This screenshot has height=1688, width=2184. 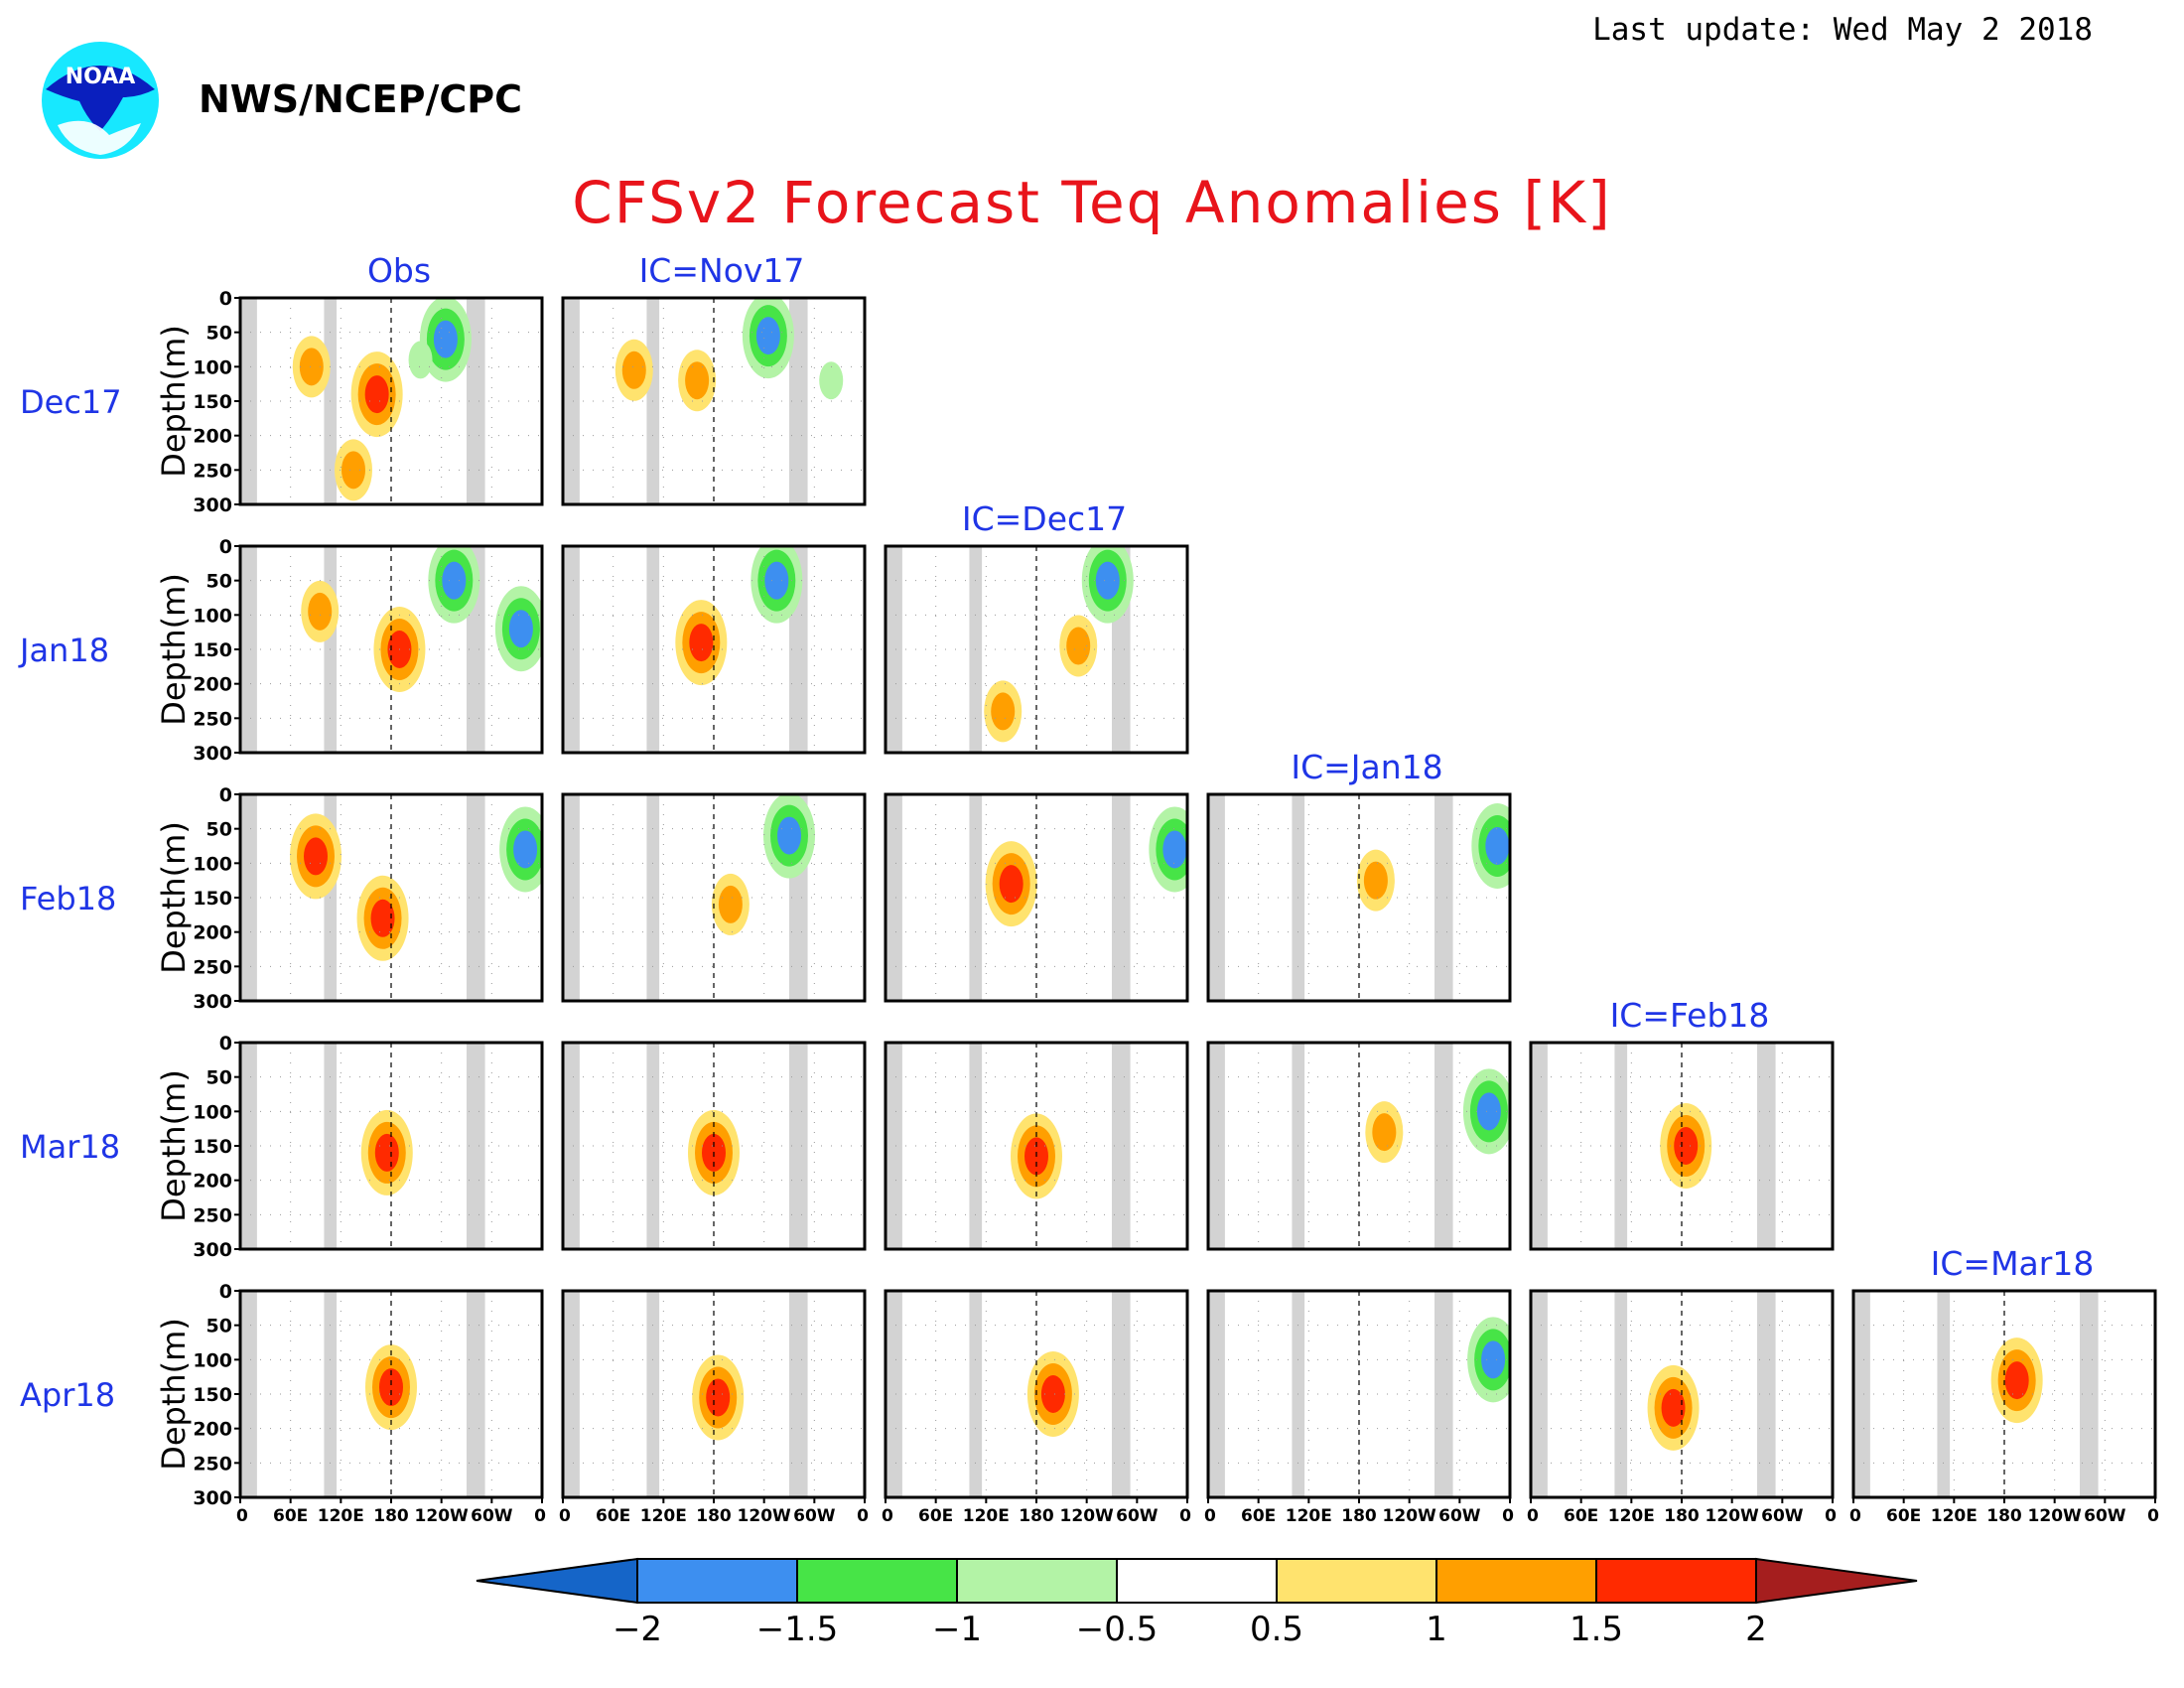 I want to click on row-label: Mar18, so click(x=70, y=1147).